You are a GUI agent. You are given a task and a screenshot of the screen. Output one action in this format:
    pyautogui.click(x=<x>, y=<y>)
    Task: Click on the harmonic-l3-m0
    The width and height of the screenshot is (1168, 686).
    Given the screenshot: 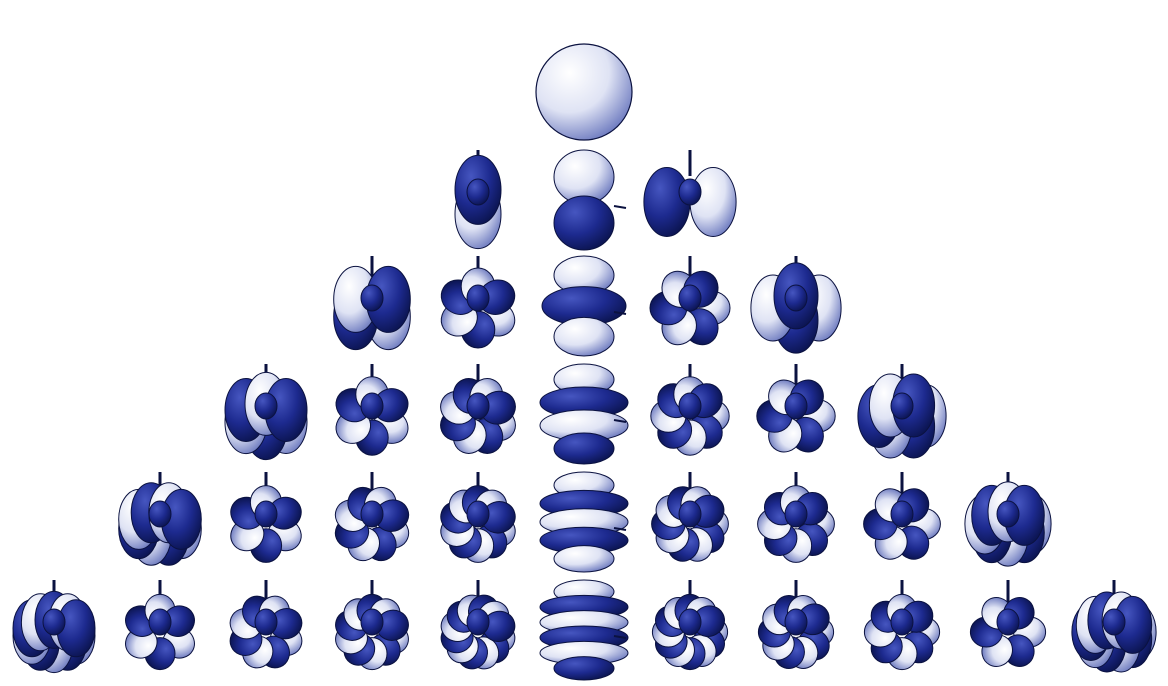 What is the action you would take?
    pyautogui.click(x=584, y=412)
    